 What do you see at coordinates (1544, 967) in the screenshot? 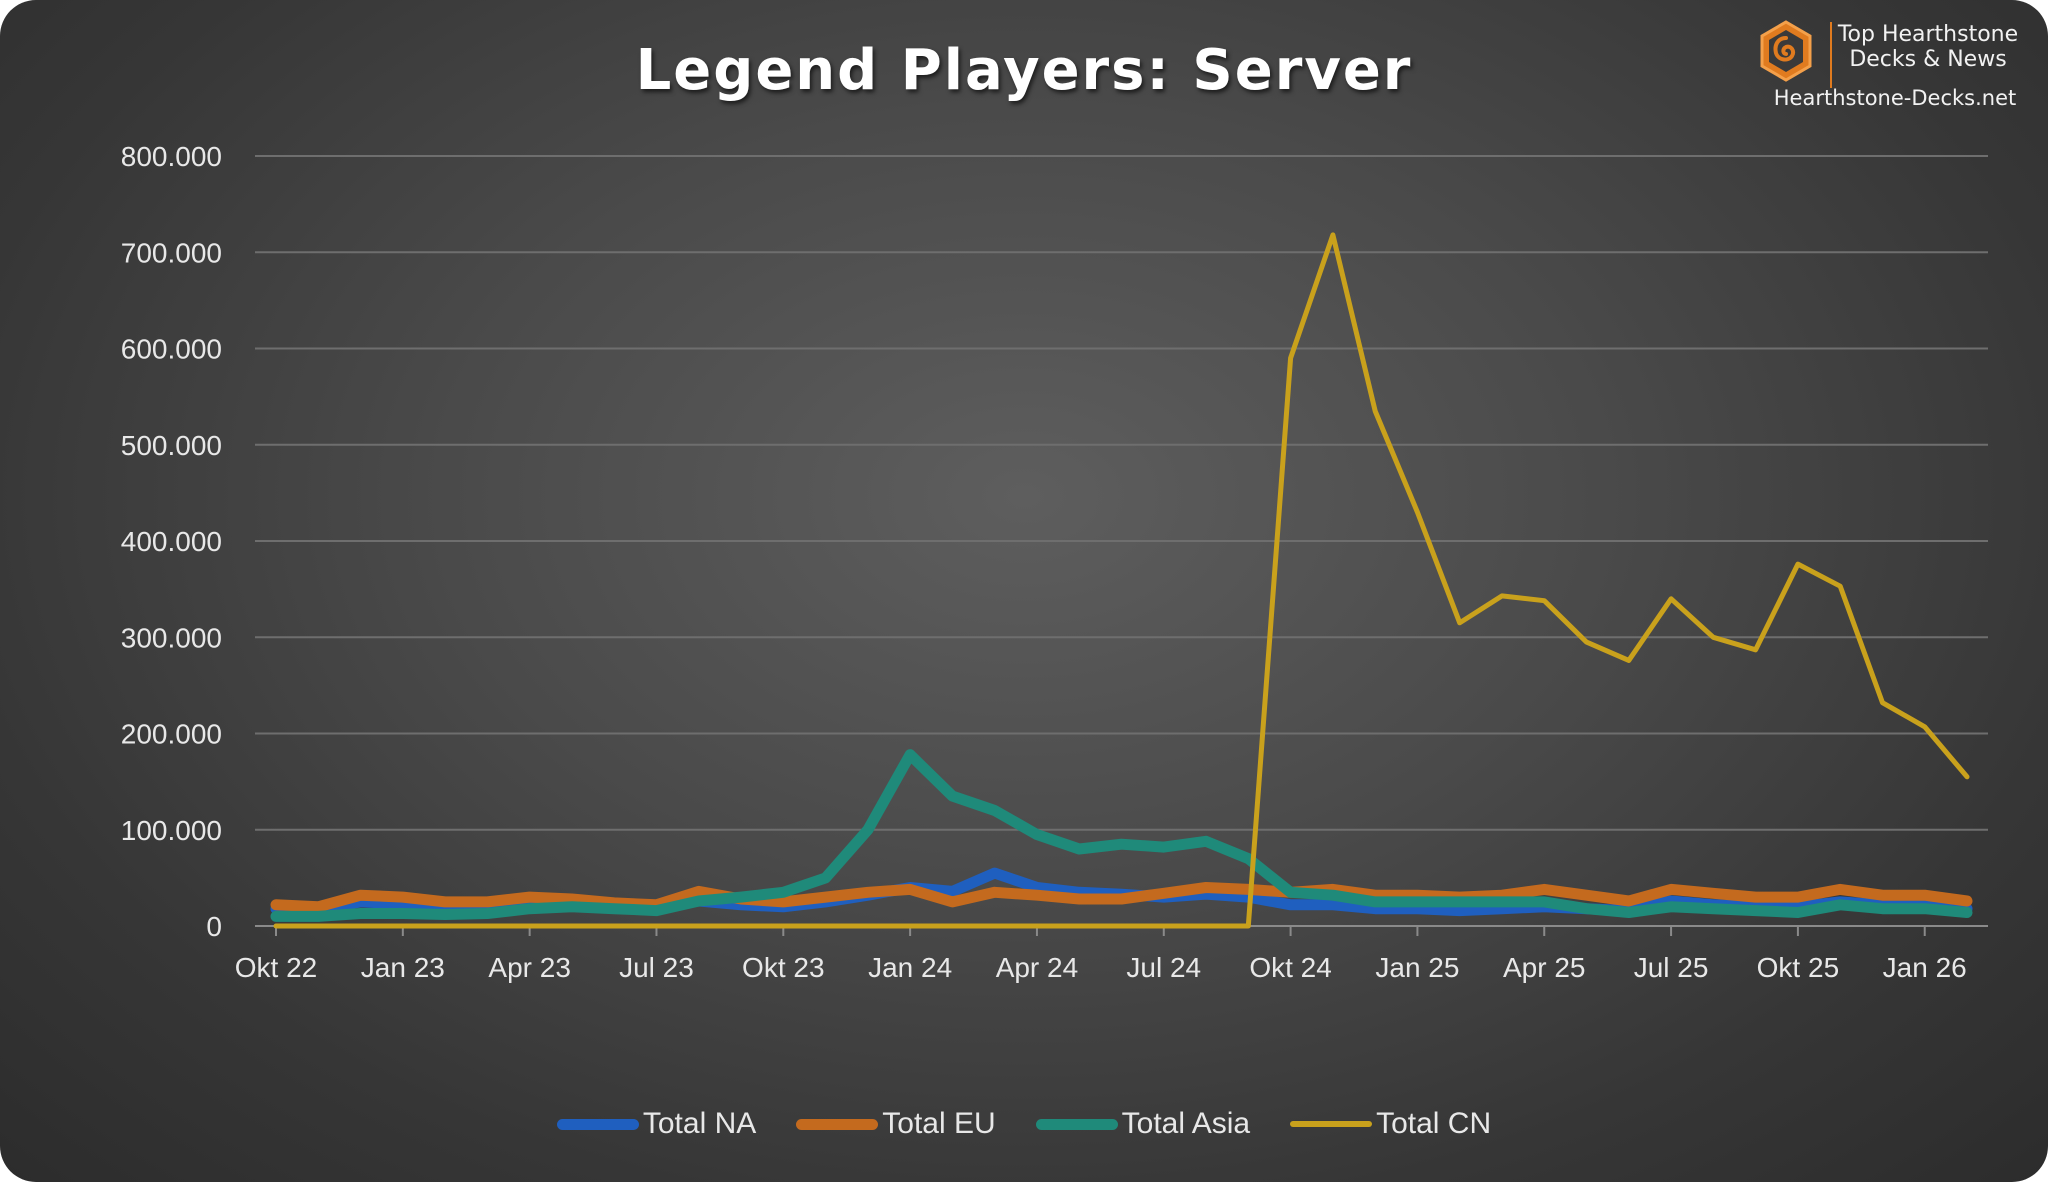
I see `x-tick-label: Apr 25` at bounding box center [1544, 967].